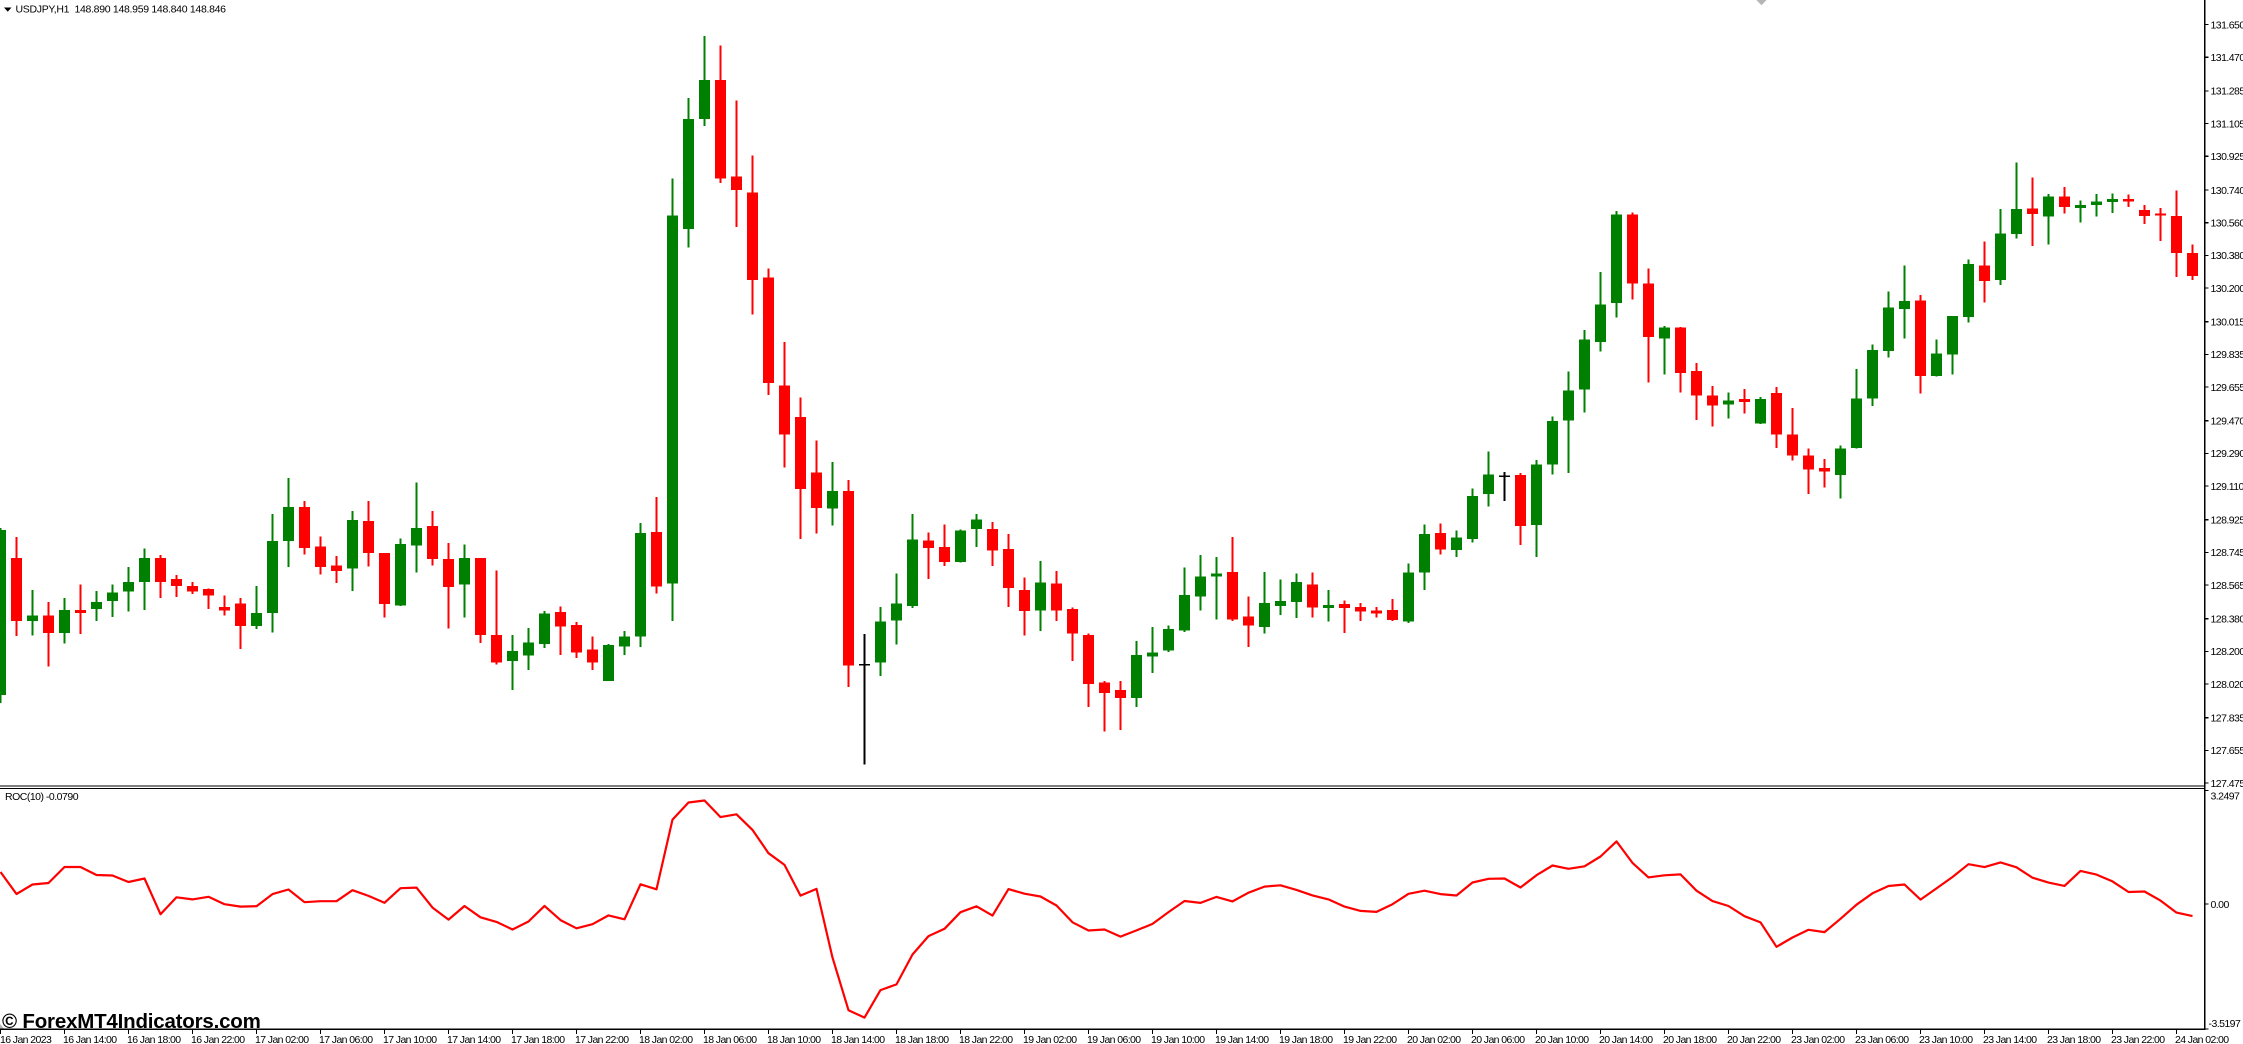  Describe the element at coordinates (1114, 1039) in the screenshot. I see `svg-text: 19 Jan 06:00` at that location.